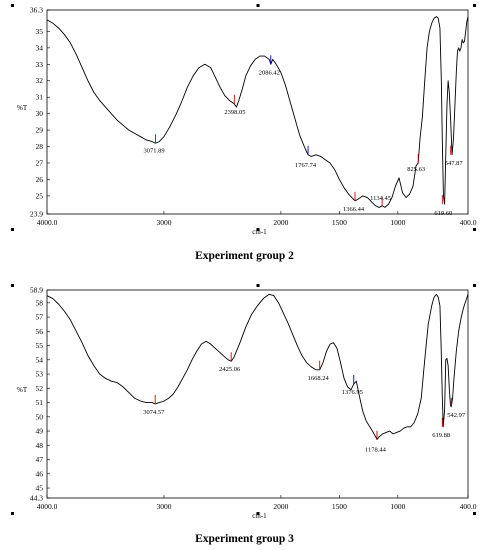  Describe the element at coordinates (40, 80) in the screenshot. I see `y-tick-label: 32` at that location.